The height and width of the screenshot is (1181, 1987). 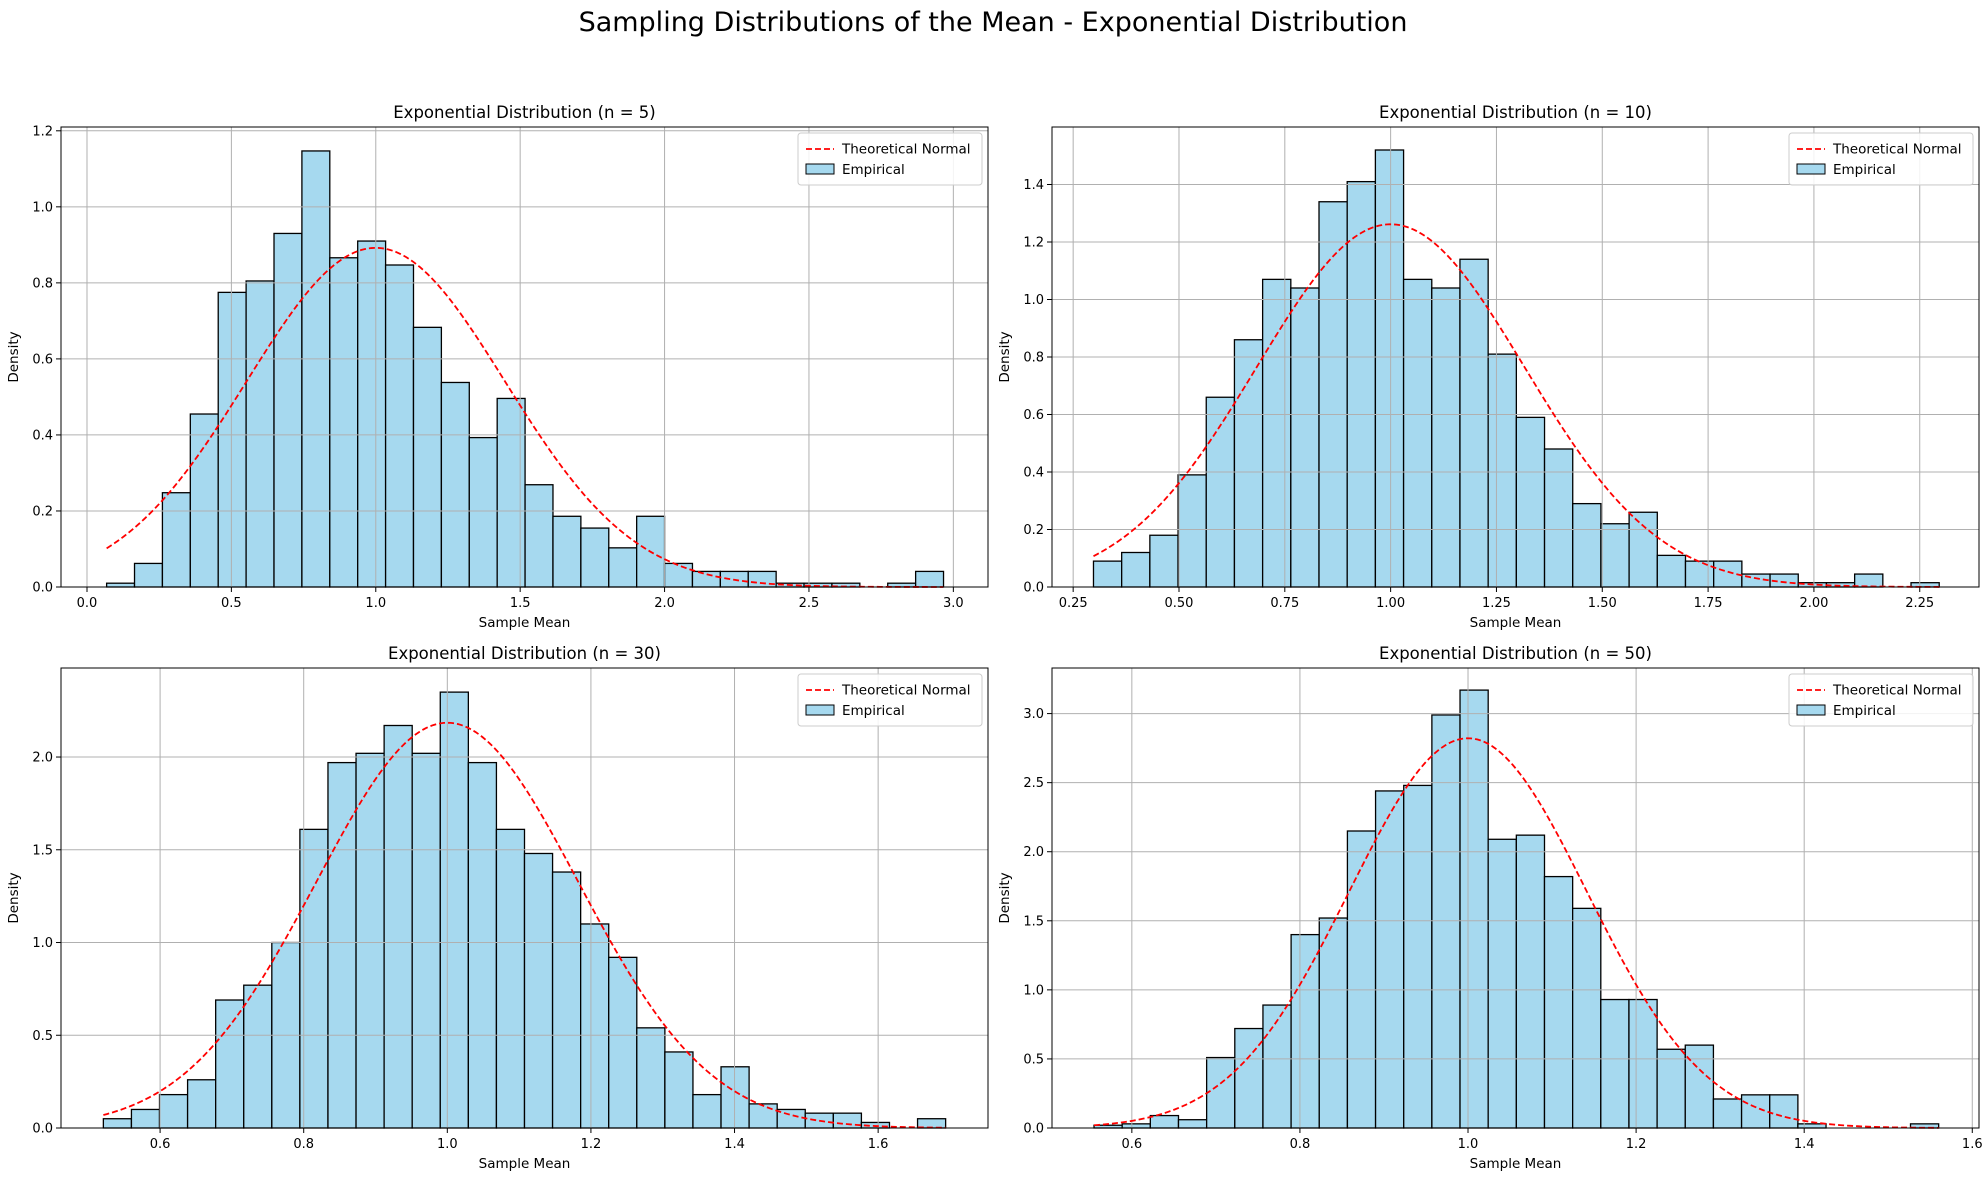 What do you see at coordinates (1033, 1129) in the screenshot?
I see `y-tick-label: 0.0` at bounding box center [1033, 1129].